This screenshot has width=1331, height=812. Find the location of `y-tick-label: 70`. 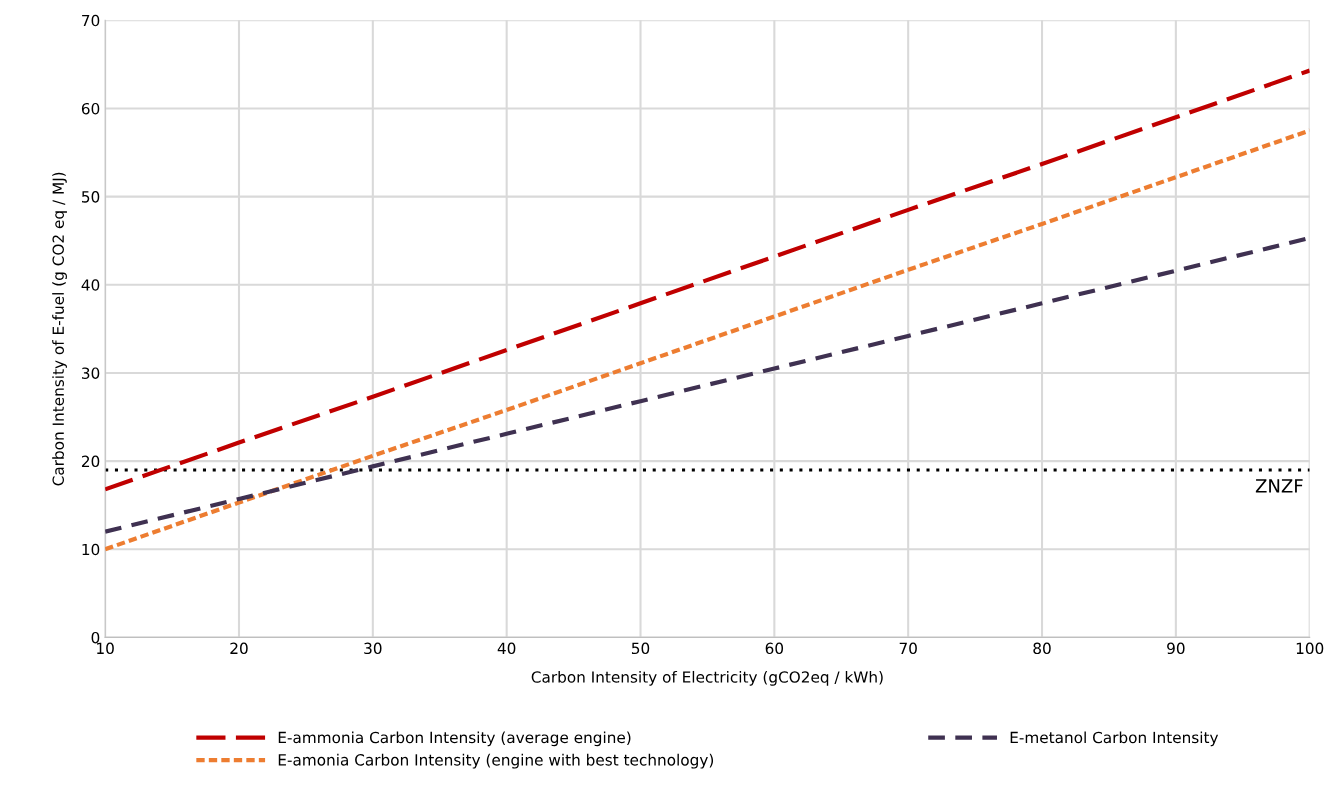

y-tick-label: 70 is located at coordinates (91, 20).